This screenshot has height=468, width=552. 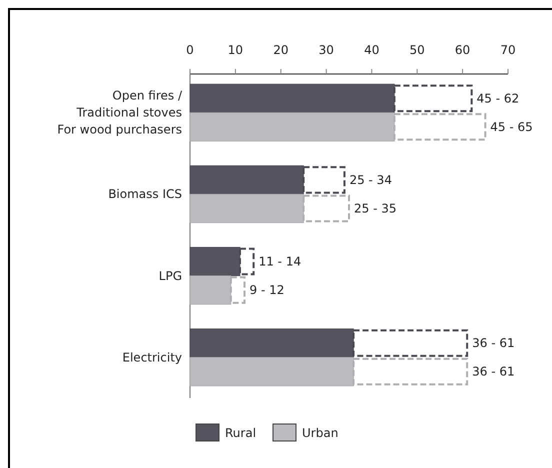 I want to click on x-tick-label: 10, so click(x=236, y=50).